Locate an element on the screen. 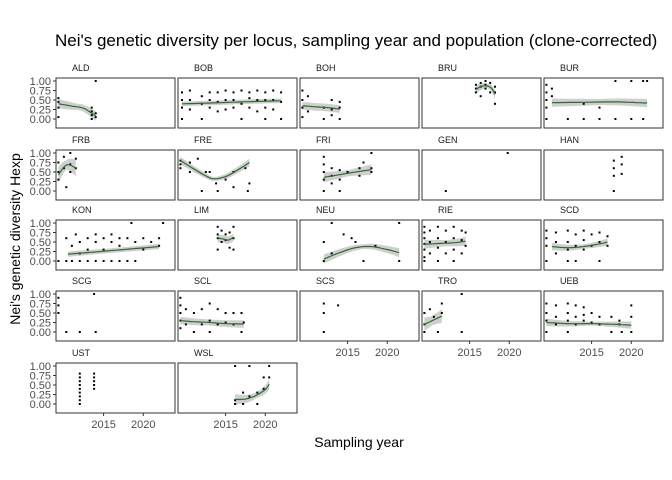  x-tick-label: 2020 is located at coordinates (265, 425).